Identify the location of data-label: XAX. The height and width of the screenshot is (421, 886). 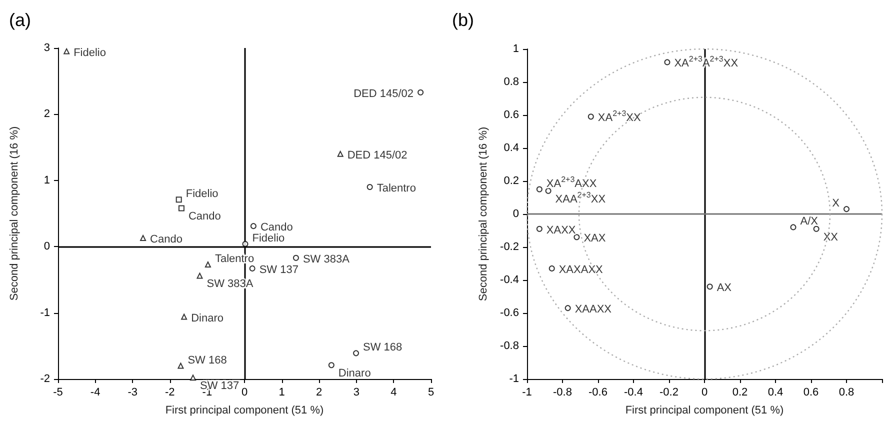
(595, 238).